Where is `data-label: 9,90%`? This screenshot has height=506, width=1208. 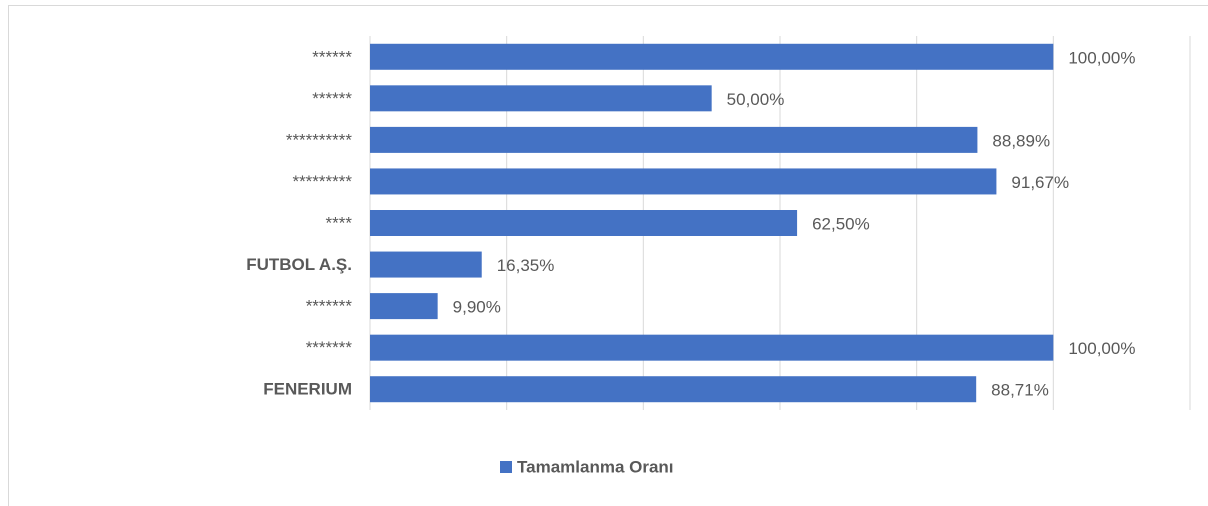
data-label: 9,90% is located at coordinates (477, 307).